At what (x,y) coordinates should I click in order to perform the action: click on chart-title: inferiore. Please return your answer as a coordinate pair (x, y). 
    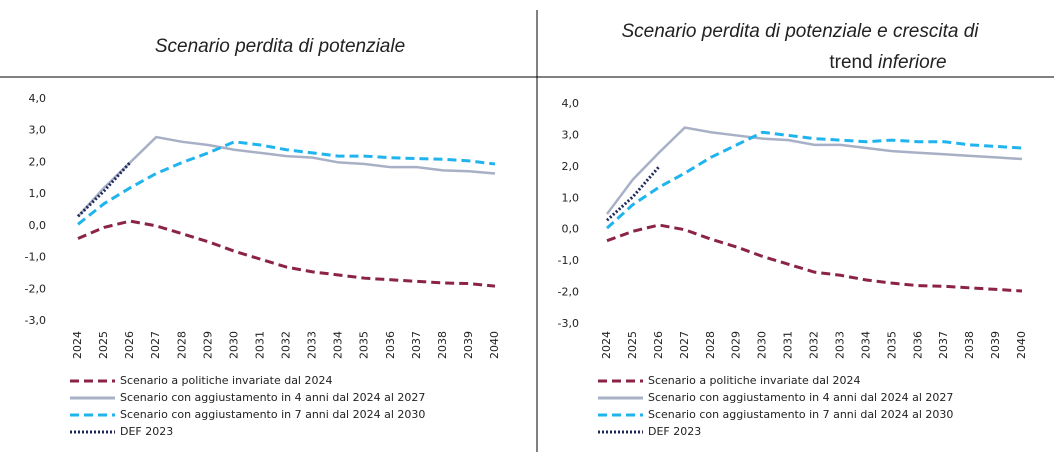
    Looking at the image, I should click on (912, 62).